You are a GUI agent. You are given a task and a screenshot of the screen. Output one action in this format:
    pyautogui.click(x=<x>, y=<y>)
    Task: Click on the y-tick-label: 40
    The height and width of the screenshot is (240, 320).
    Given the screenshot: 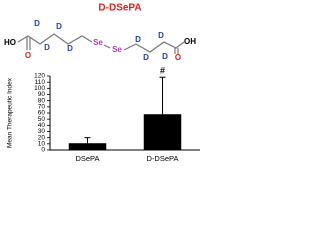 What is the action you would take?
    pyautogui.click(x=42, y=125)
    